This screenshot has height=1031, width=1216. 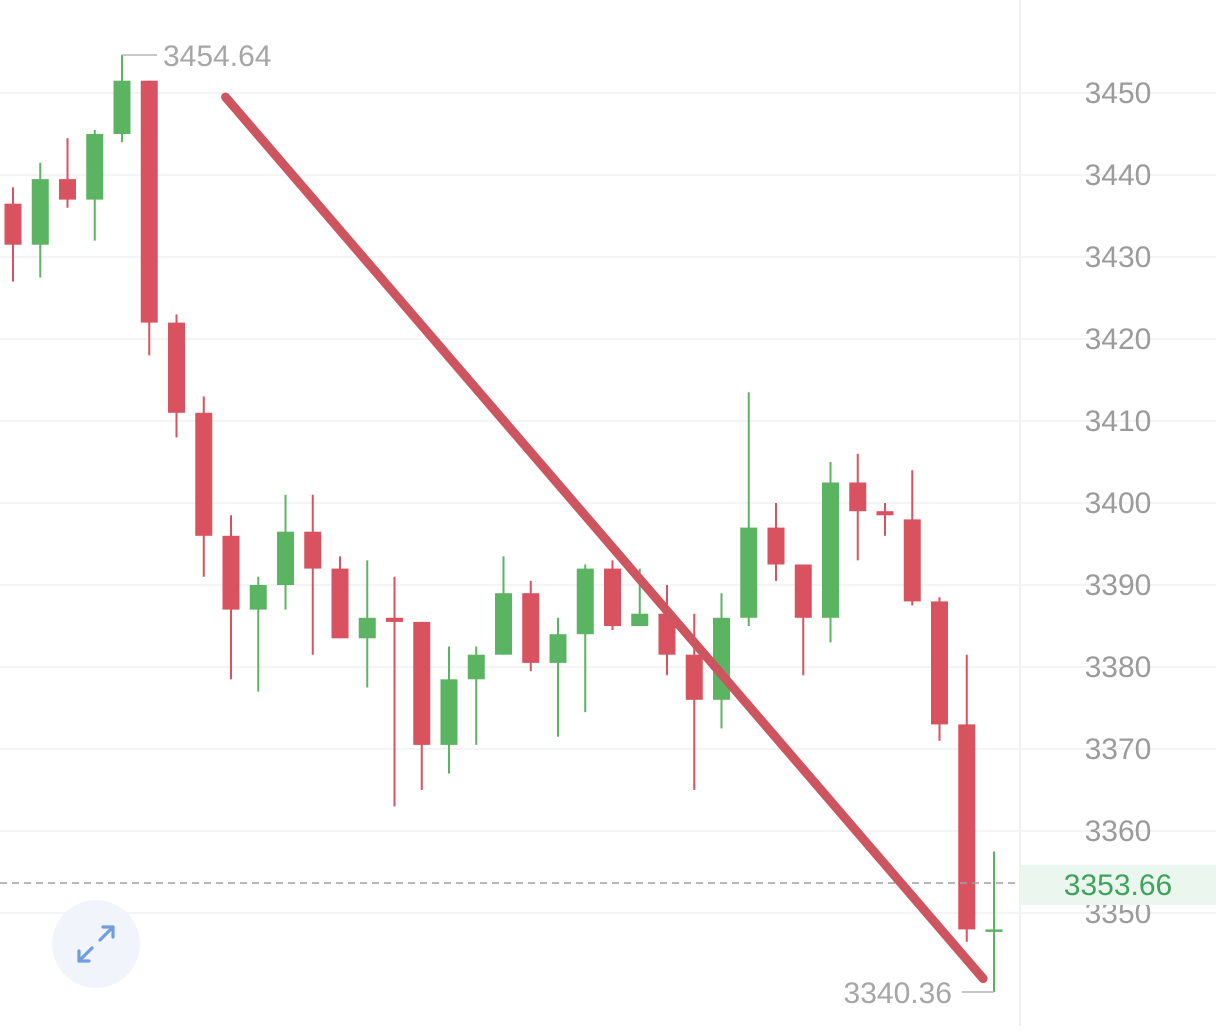 I want to click on y-tick-label: 3450, so click(x=1118, y=93).